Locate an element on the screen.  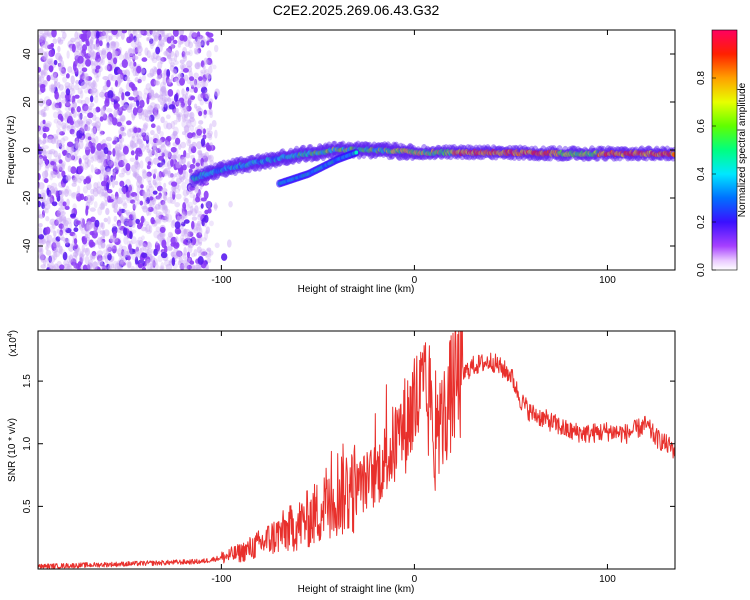
snr-y-label: SNR (10 * v/v) is located at coordinates (12, 450).